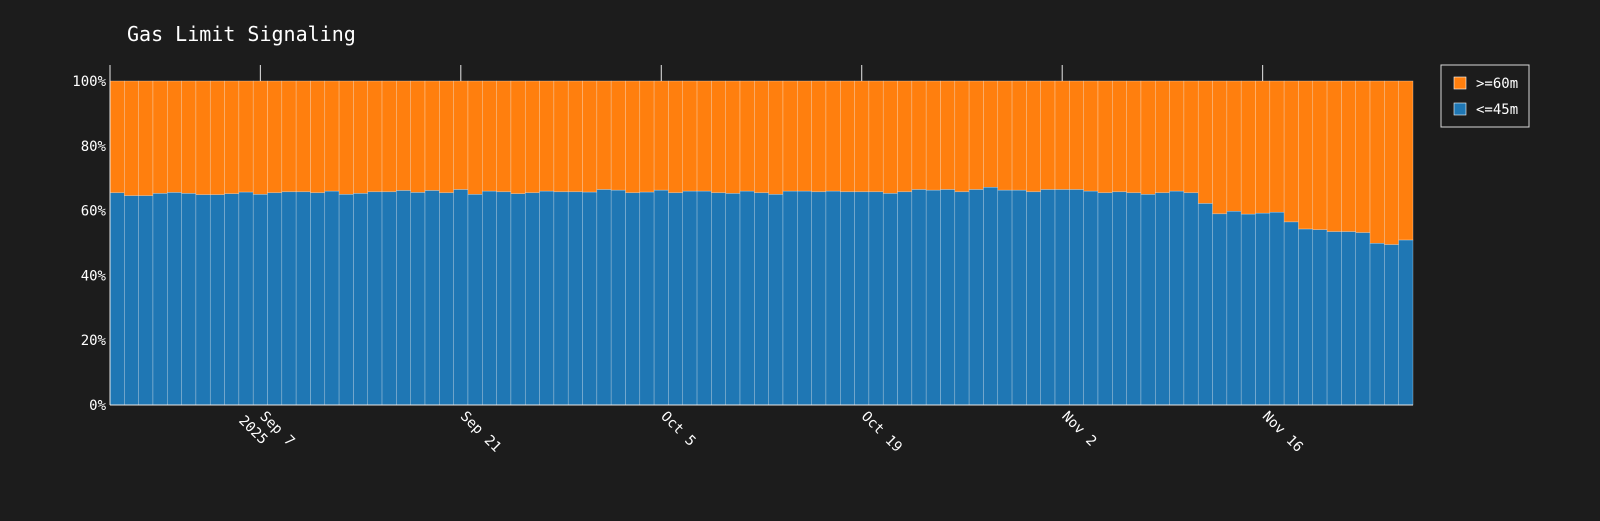  I want to click on legend-label: <=45m, so click(1497, 110).